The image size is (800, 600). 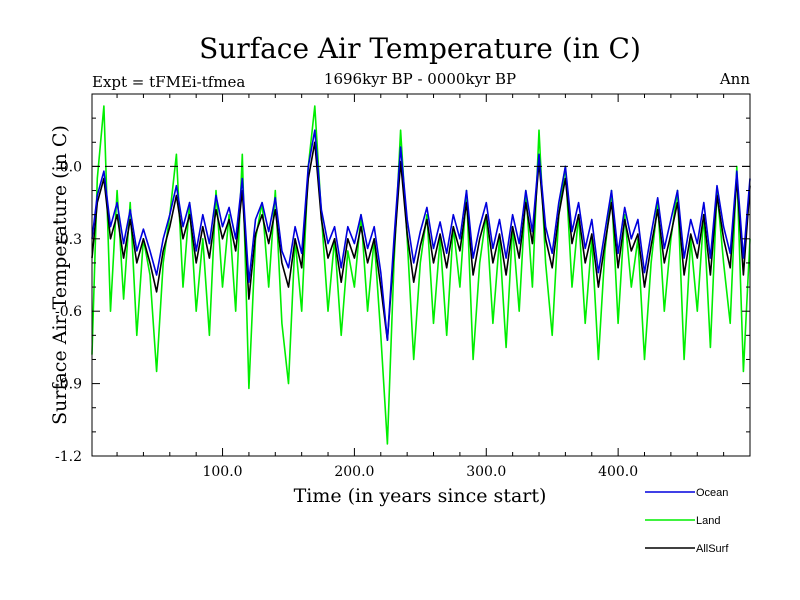 What do you see at coordinates (712, 493) in the screenshot?
I see `legend-label-ocean: Ocean` at bounding box center [712, 493].